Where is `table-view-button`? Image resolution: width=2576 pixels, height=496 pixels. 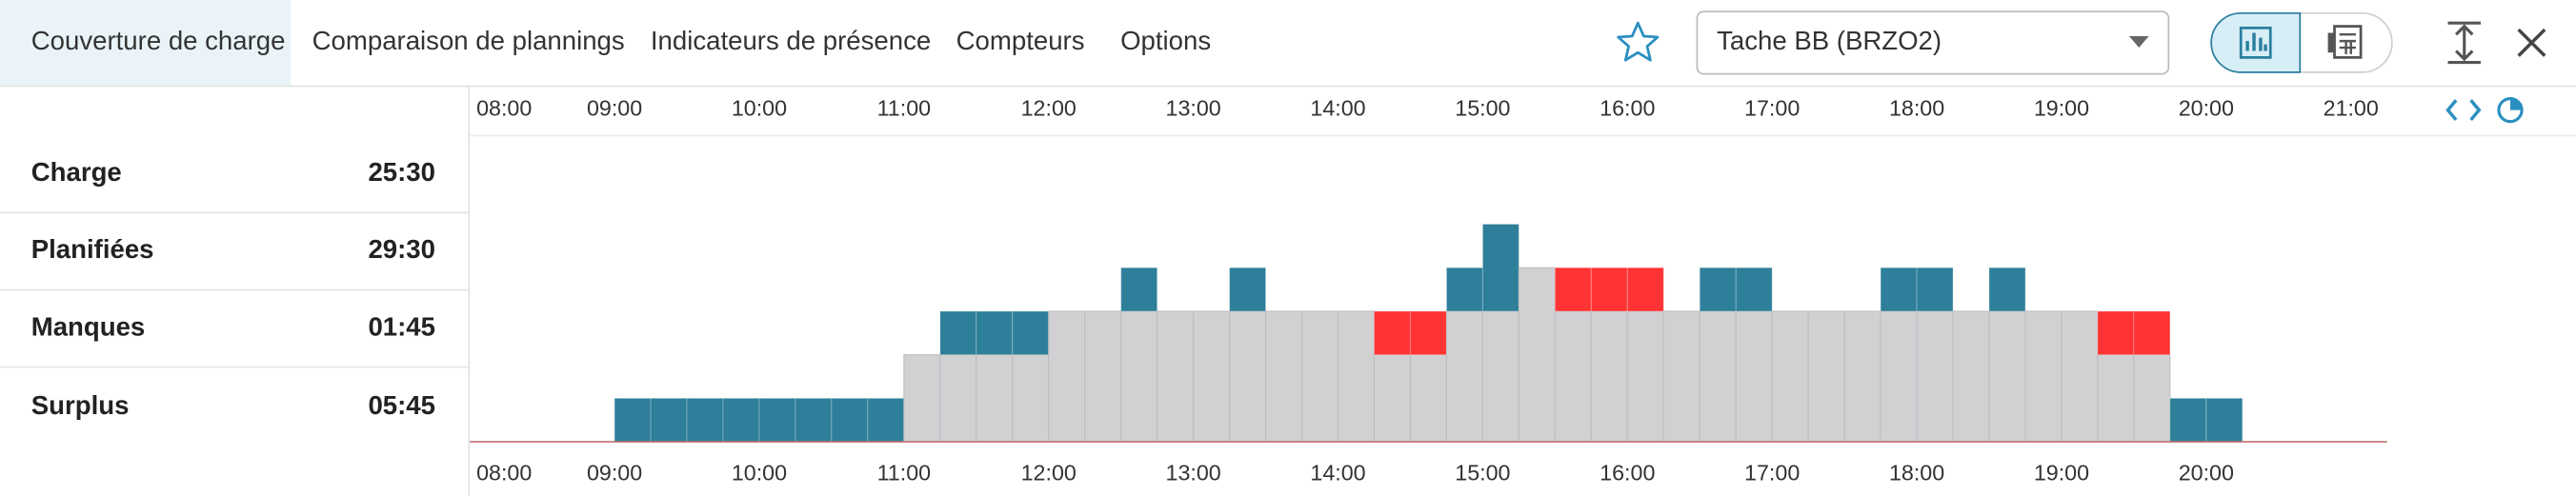 table-view-button is located at coordinates (2345, 42).